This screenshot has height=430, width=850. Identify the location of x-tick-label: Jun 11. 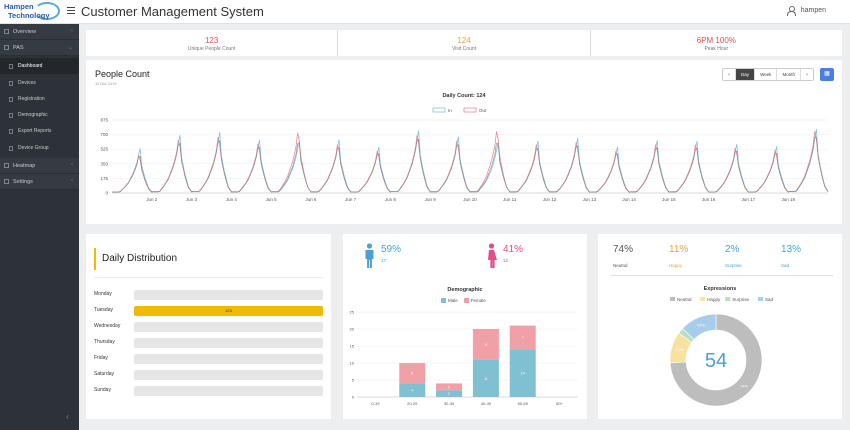
(510, 199).